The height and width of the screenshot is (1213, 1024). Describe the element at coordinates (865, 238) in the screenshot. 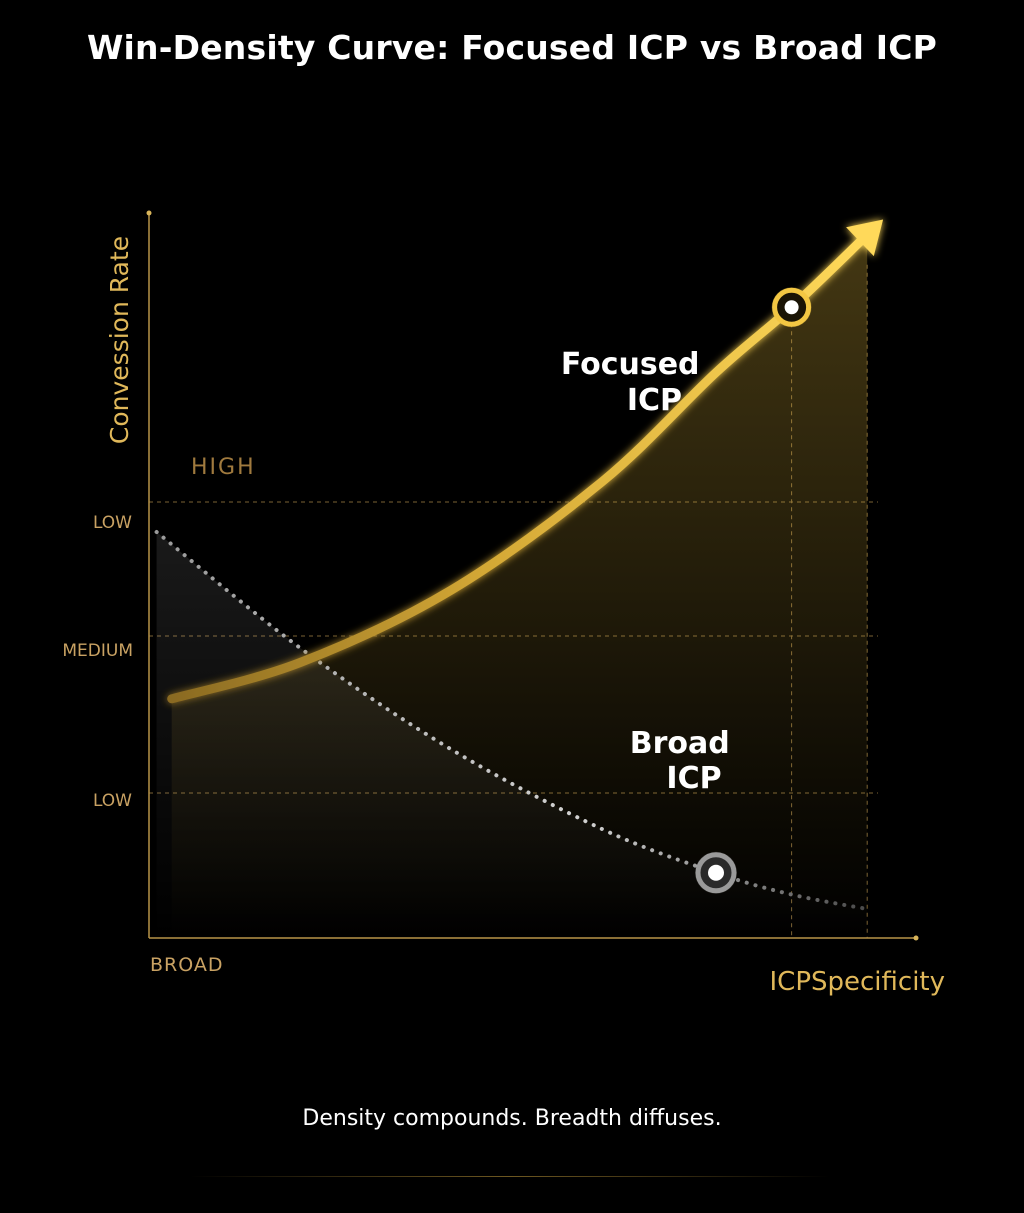

I see `focused-icp-arrowhead` at that location.